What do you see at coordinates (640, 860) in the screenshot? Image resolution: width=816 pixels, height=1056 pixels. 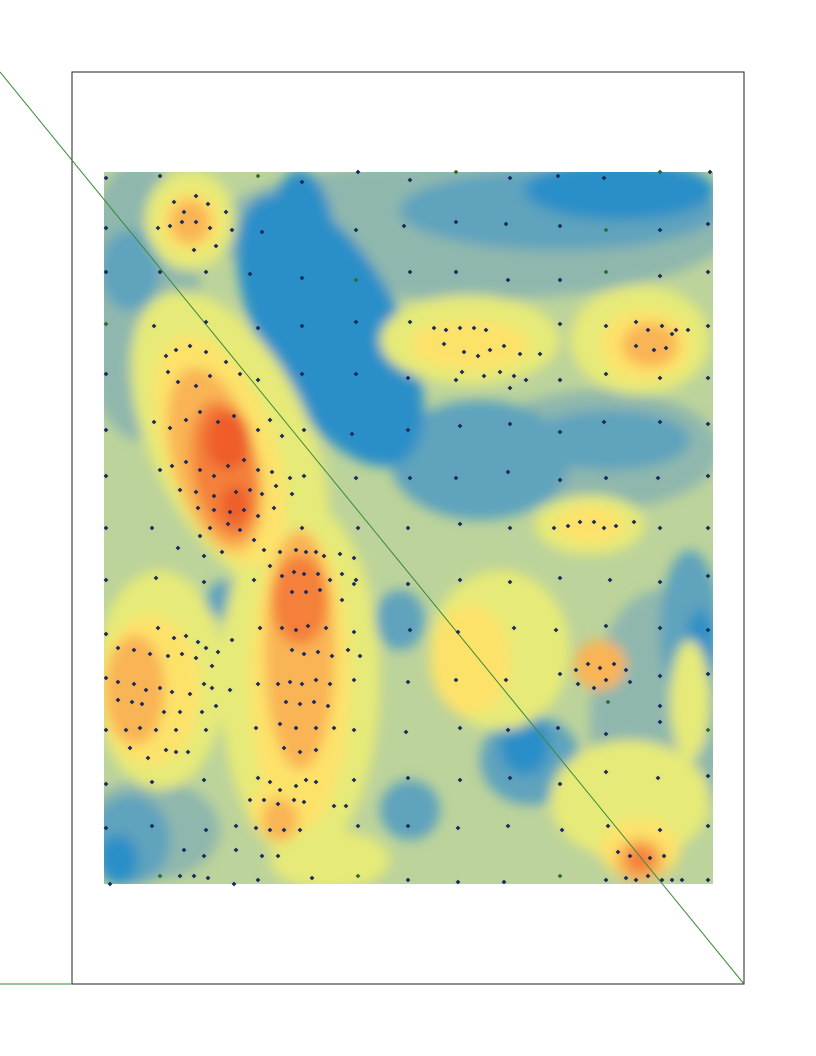 I see `zone-highest` at bounding box center [640, 860].